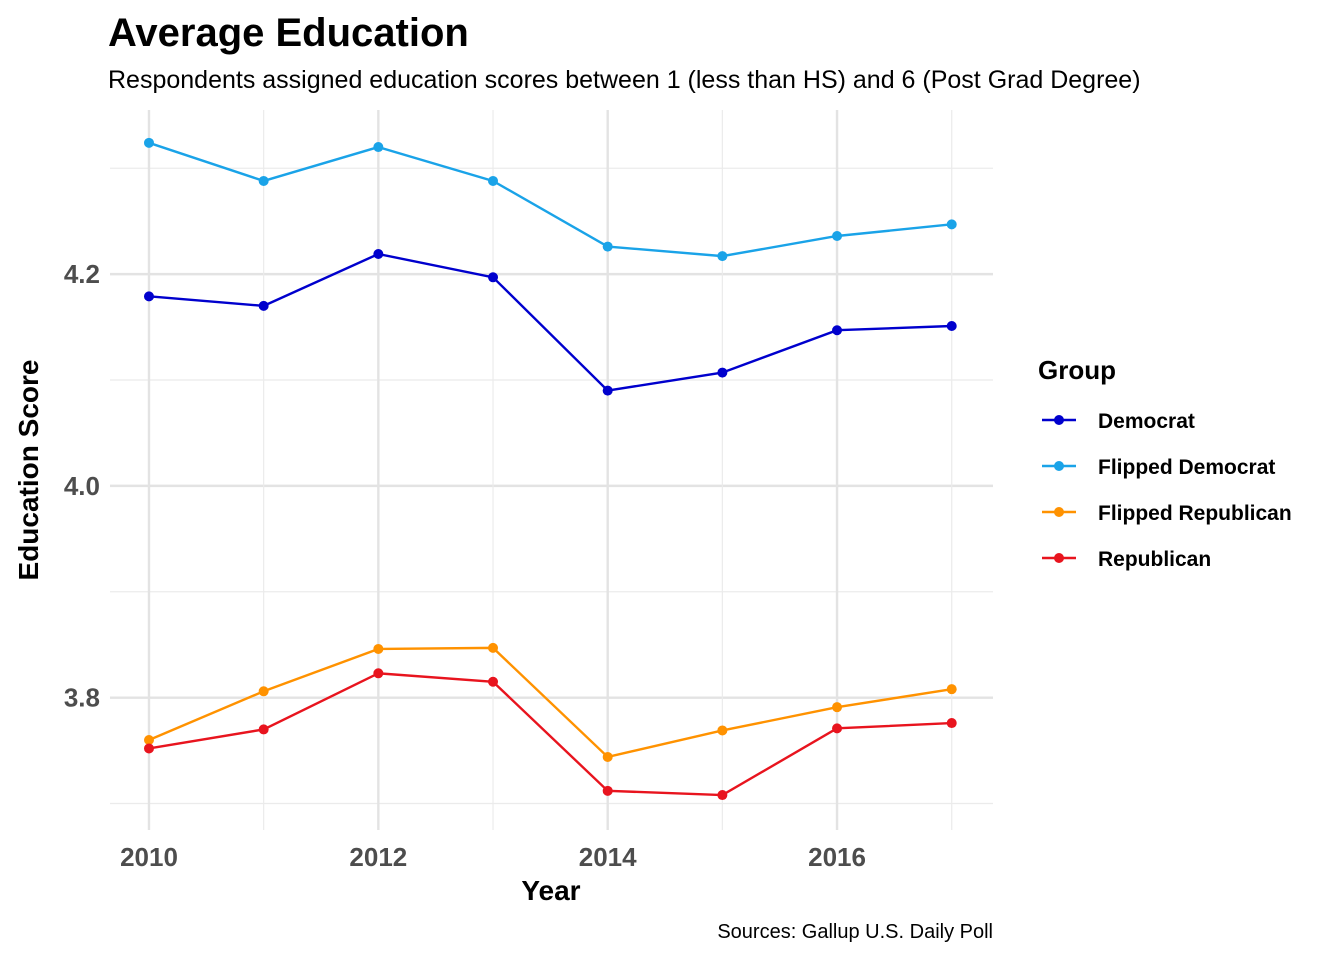 This screenshot has width=1344, height=960. I want to click on x-axis-label: Year, so click(550, 890).